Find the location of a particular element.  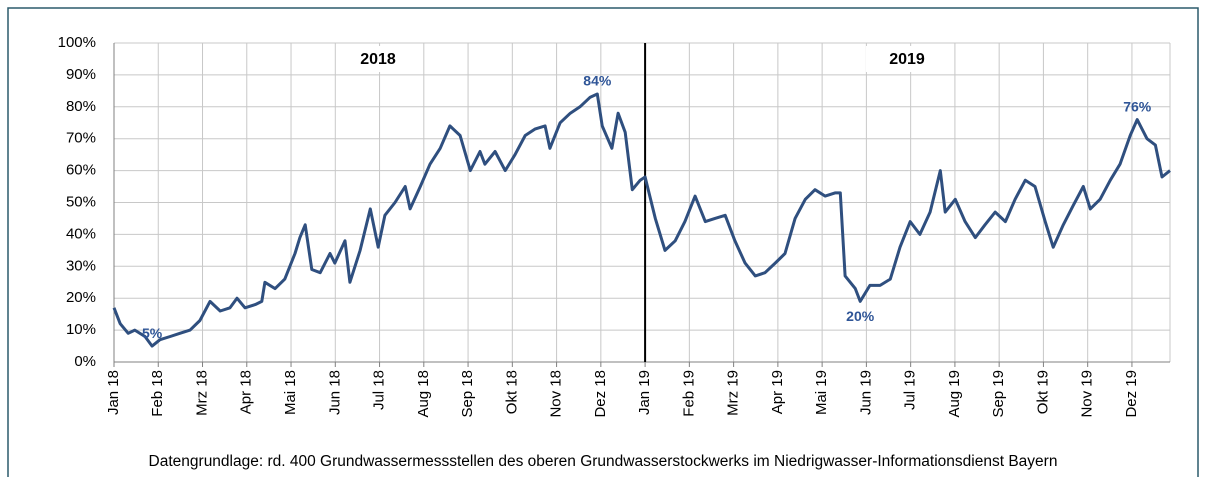

x-tick-label: Feb 18 is located at coordinates (157, 393).